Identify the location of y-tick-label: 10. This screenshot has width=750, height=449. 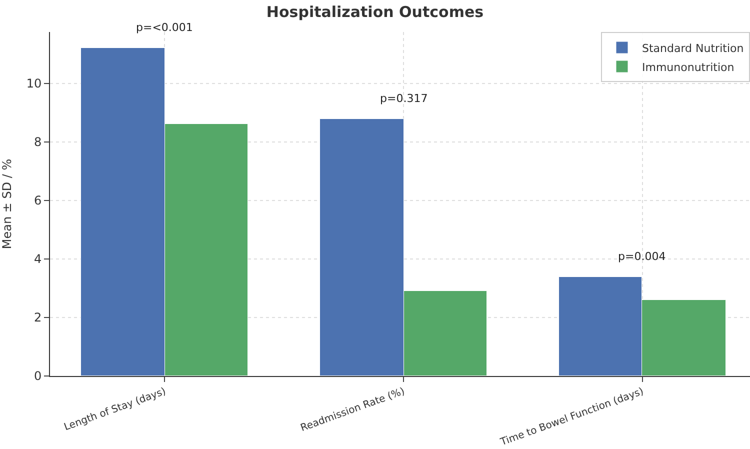
(34, 83).